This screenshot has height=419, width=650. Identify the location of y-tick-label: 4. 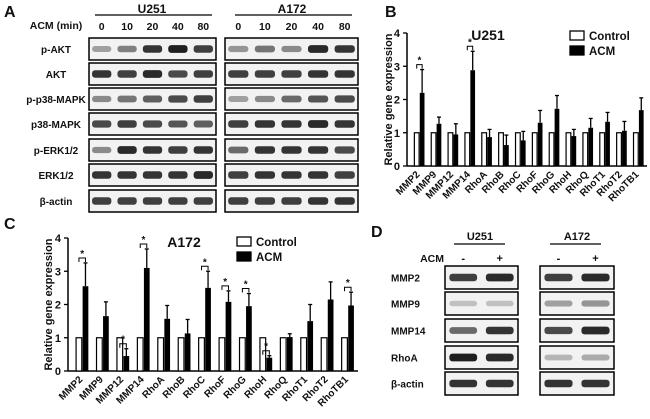
(58, 239).